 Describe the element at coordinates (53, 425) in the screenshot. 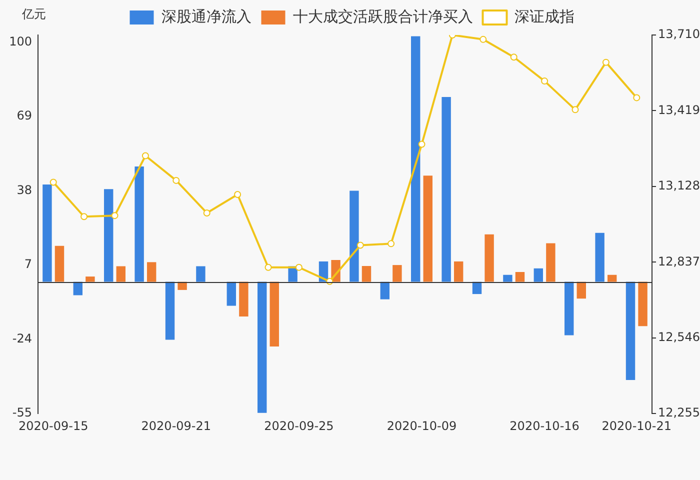

I see `x-tick-label: 2020-09-15` at that location.